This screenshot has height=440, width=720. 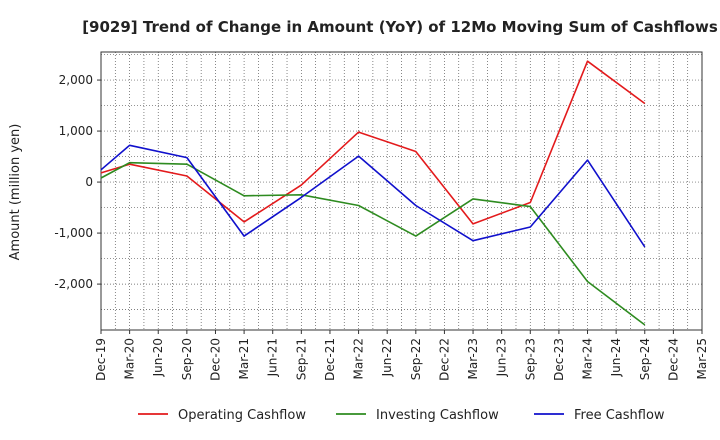 I want to click on x-tick-label: Sep-20, so click(x=187, y=359).